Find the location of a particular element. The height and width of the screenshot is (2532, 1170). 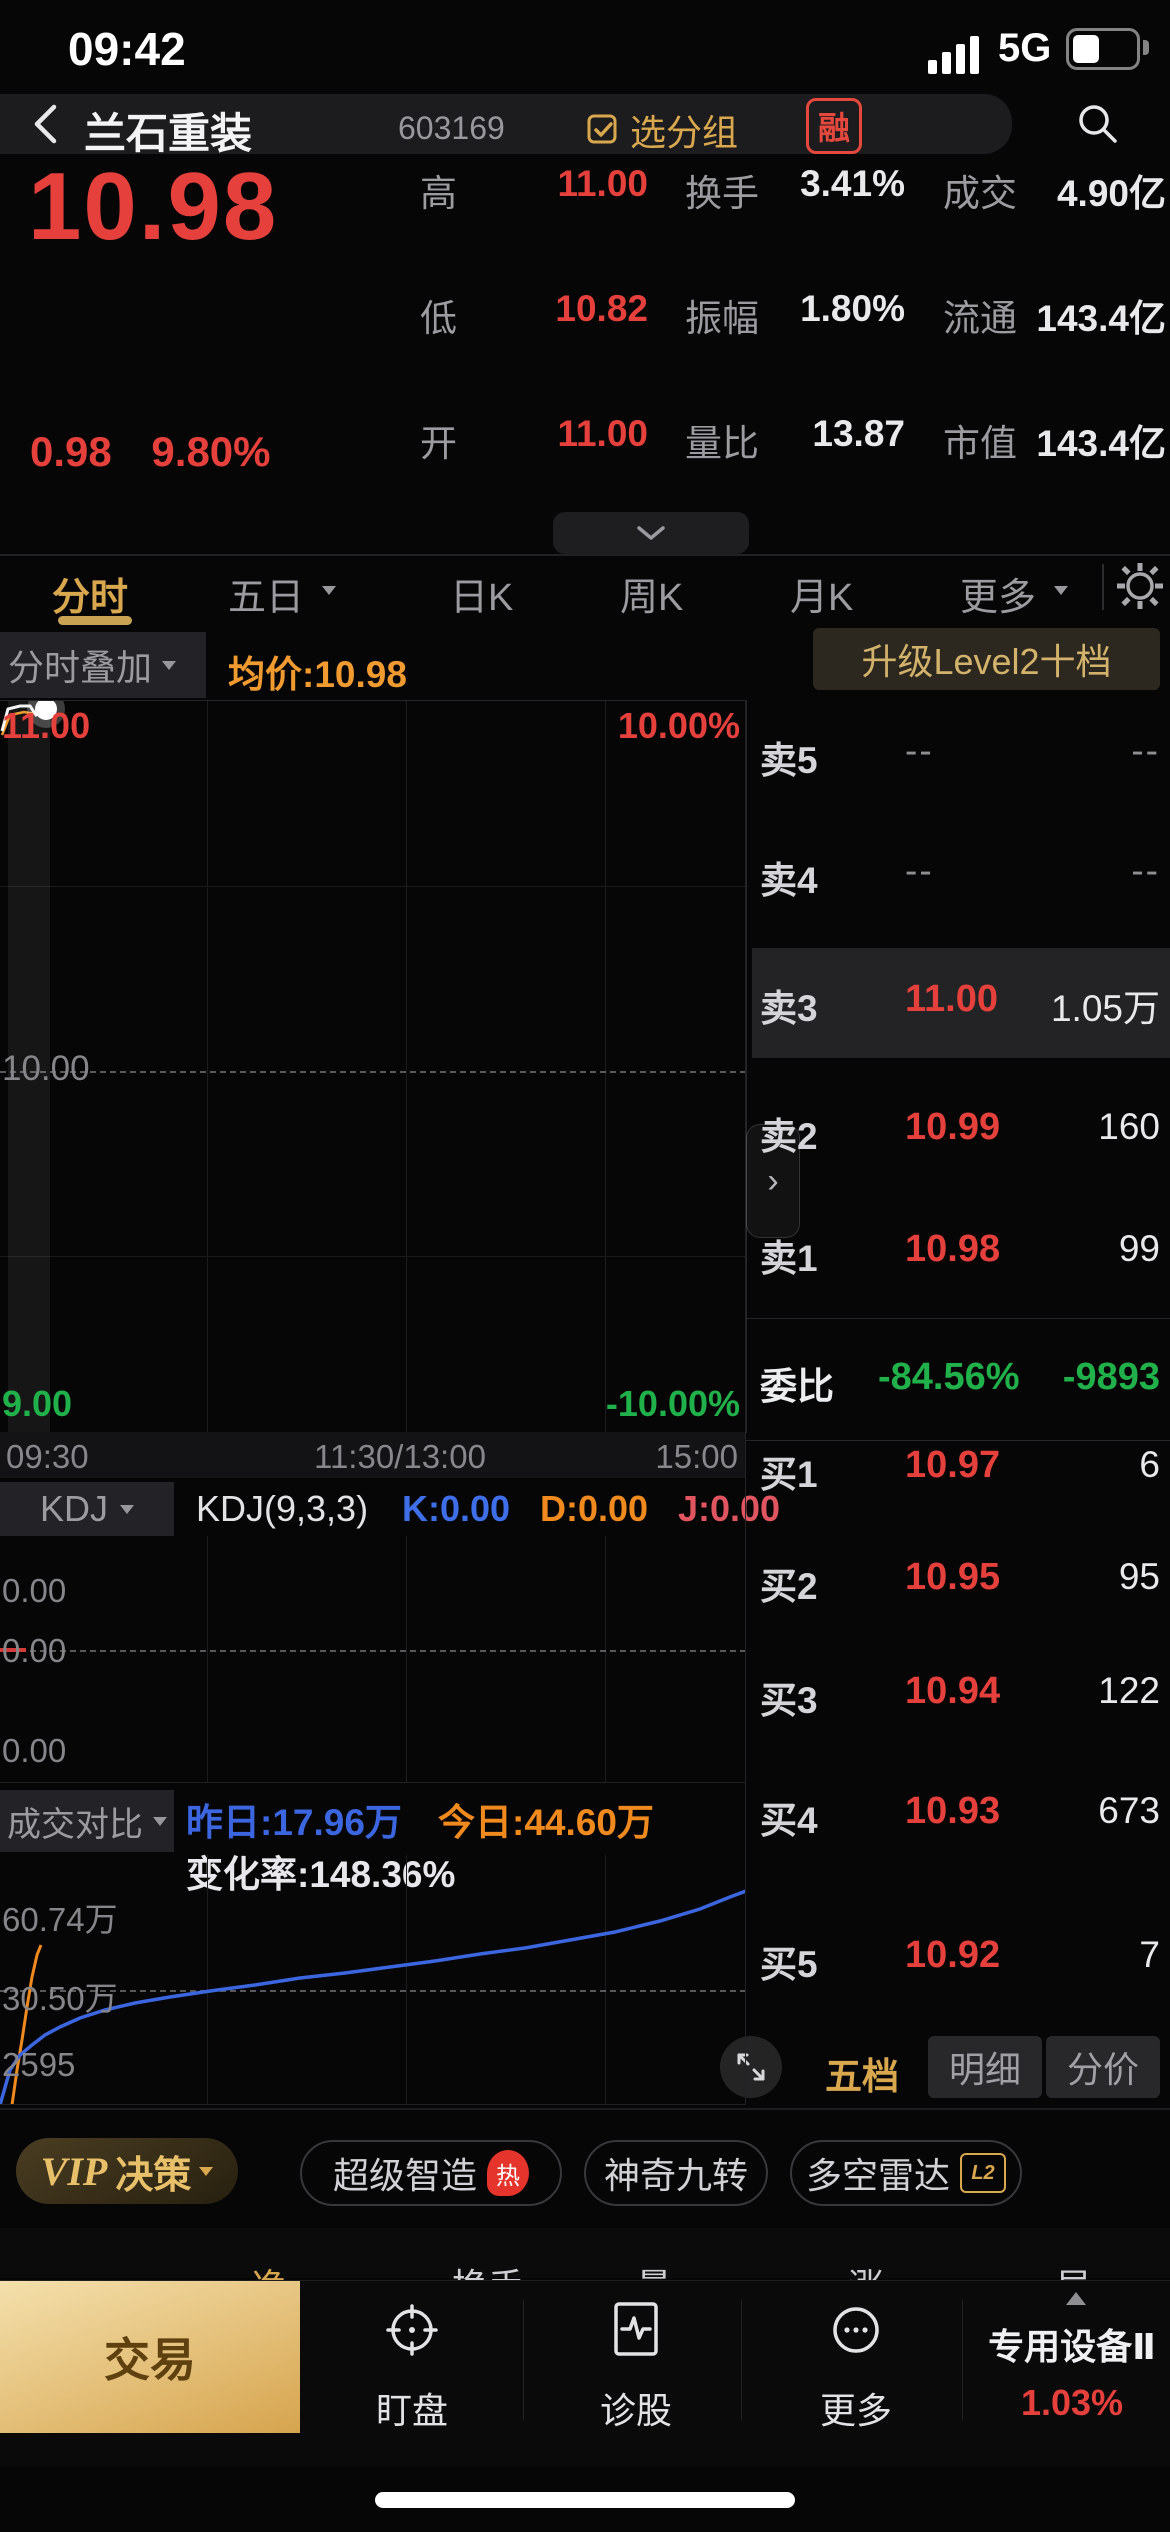

diagnose-label: 诊股 is located at coordinates (635, 2410).